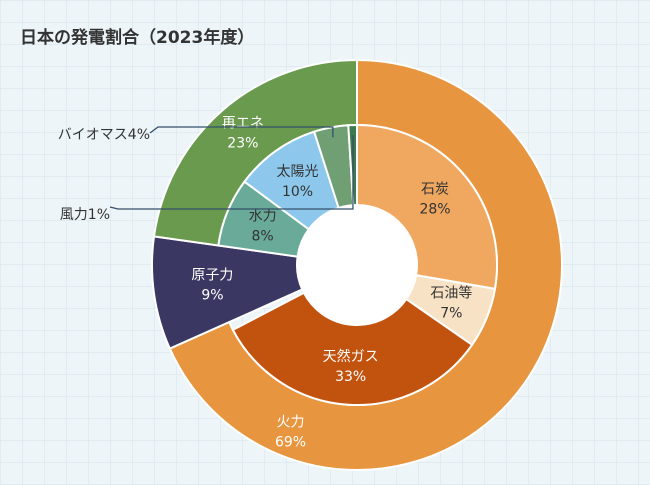 This screenshot has width=650, height=485. I want to click on leader-label-value: 1%, so click(99, 215).